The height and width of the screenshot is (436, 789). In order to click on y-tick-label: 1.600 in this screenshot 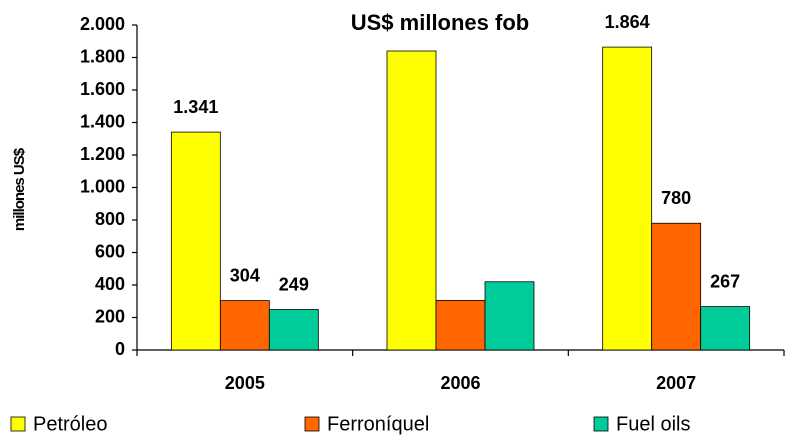, I will do `click(102, 89)`.